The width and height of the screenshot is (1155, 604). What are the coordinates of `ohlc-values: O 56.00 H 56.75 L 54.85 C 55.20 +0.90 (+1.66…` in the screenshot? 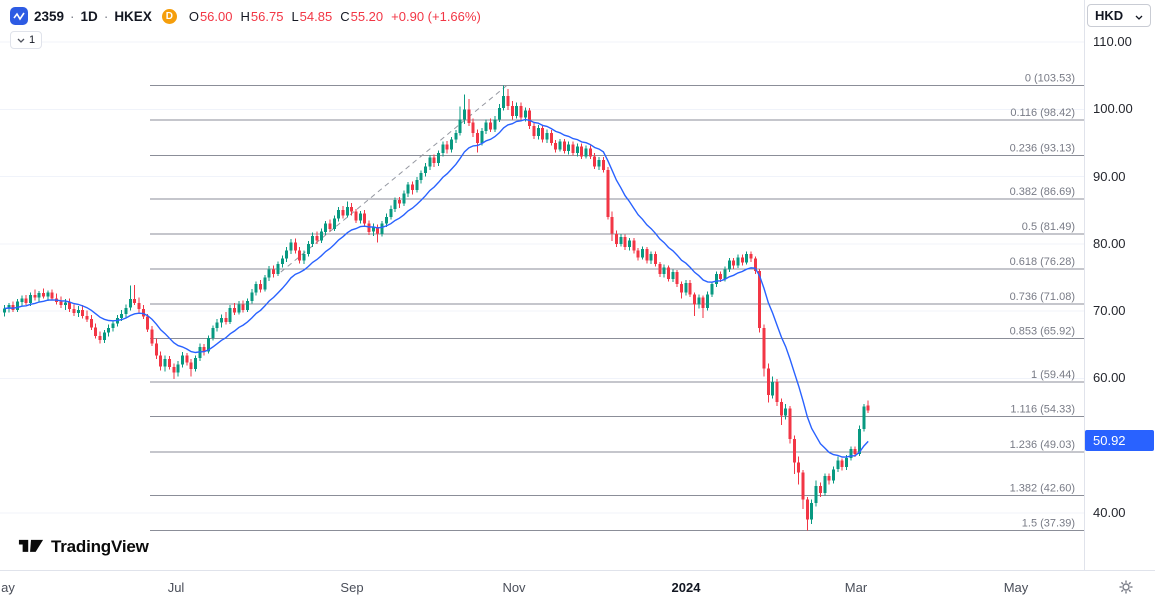 It's located at (335, 16).